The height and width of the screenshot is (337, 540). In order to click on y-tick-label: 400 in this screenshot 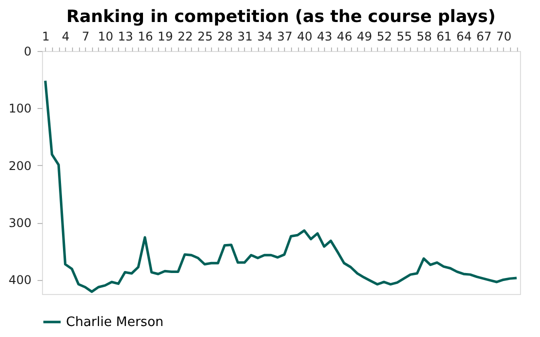, I will do `click(20, 280)`.